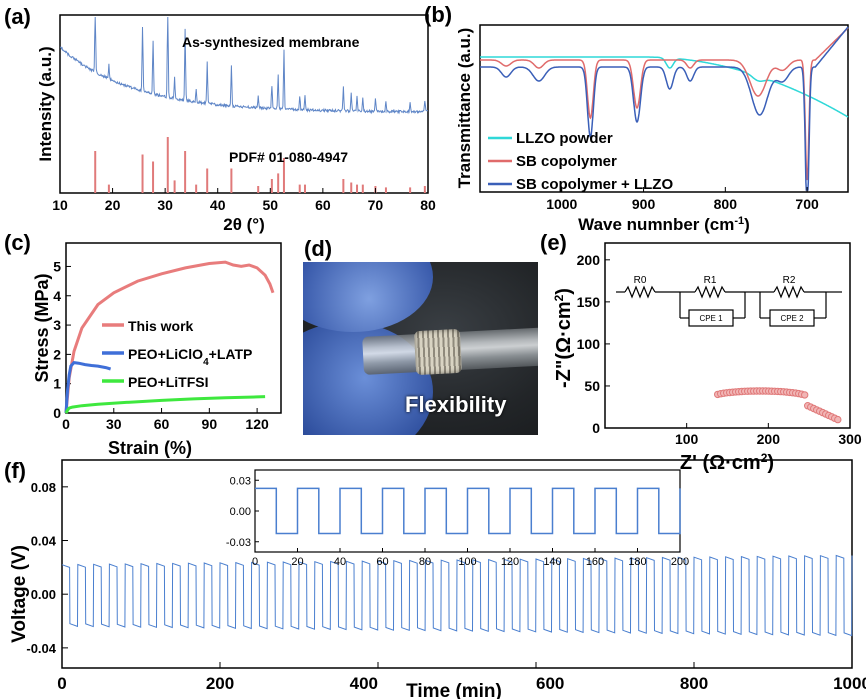 This screenshot has height=699, width=866. I want to click on circuit-label-cpe1: CPE 1, so click(711, 318).